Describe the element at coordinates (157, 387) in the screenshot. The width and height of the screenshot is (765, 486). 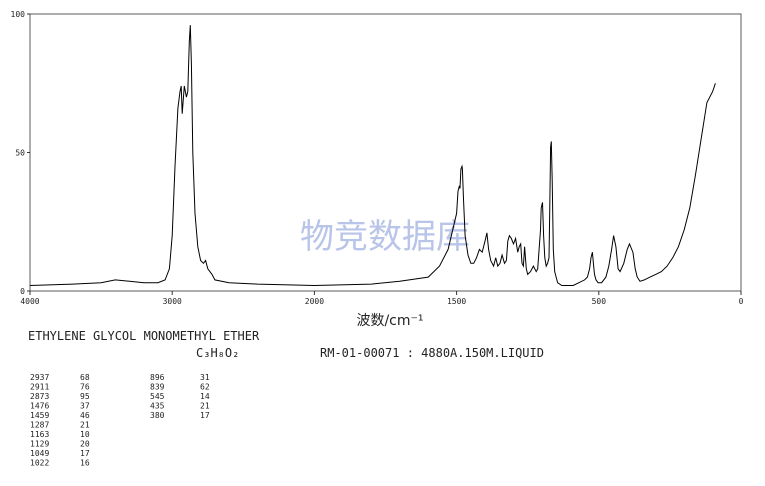
I see `peak-wavenumber: 839` at that location.